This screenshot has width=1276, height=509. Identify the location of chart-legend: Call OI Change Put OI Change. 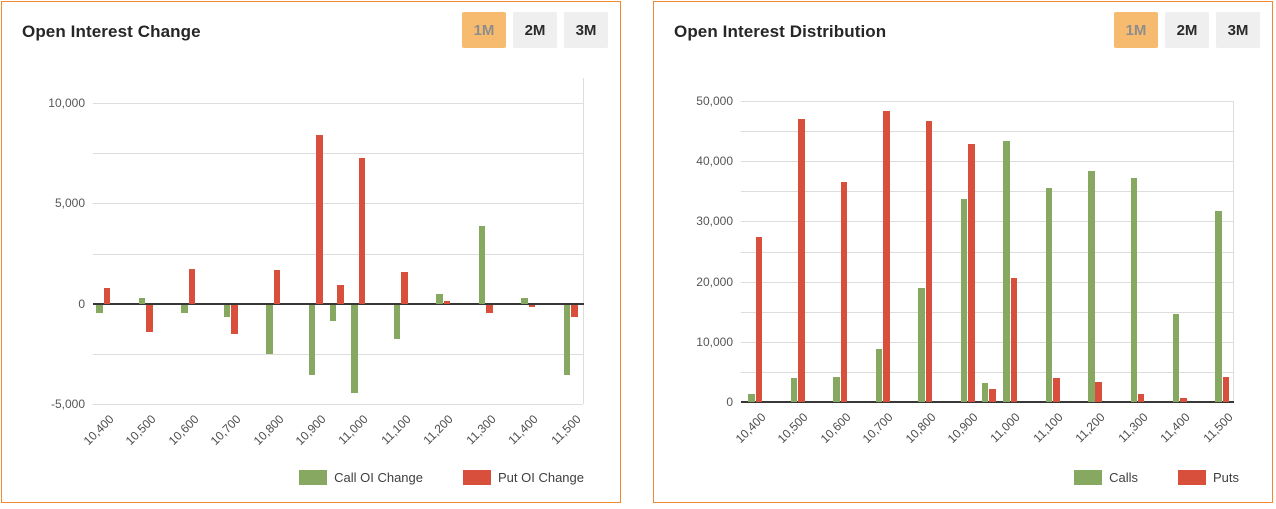
(441, 477).